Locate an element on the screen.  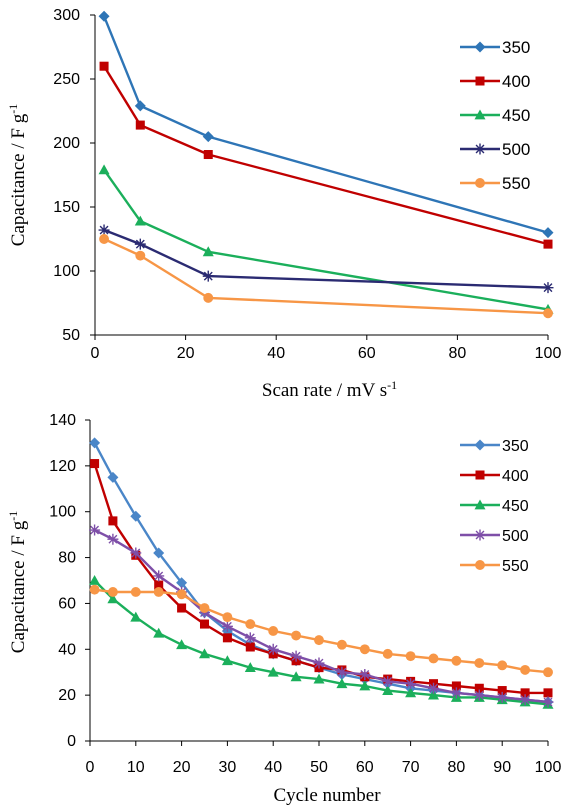
y-tick-label: 60 is located at coordinates (67, 603).